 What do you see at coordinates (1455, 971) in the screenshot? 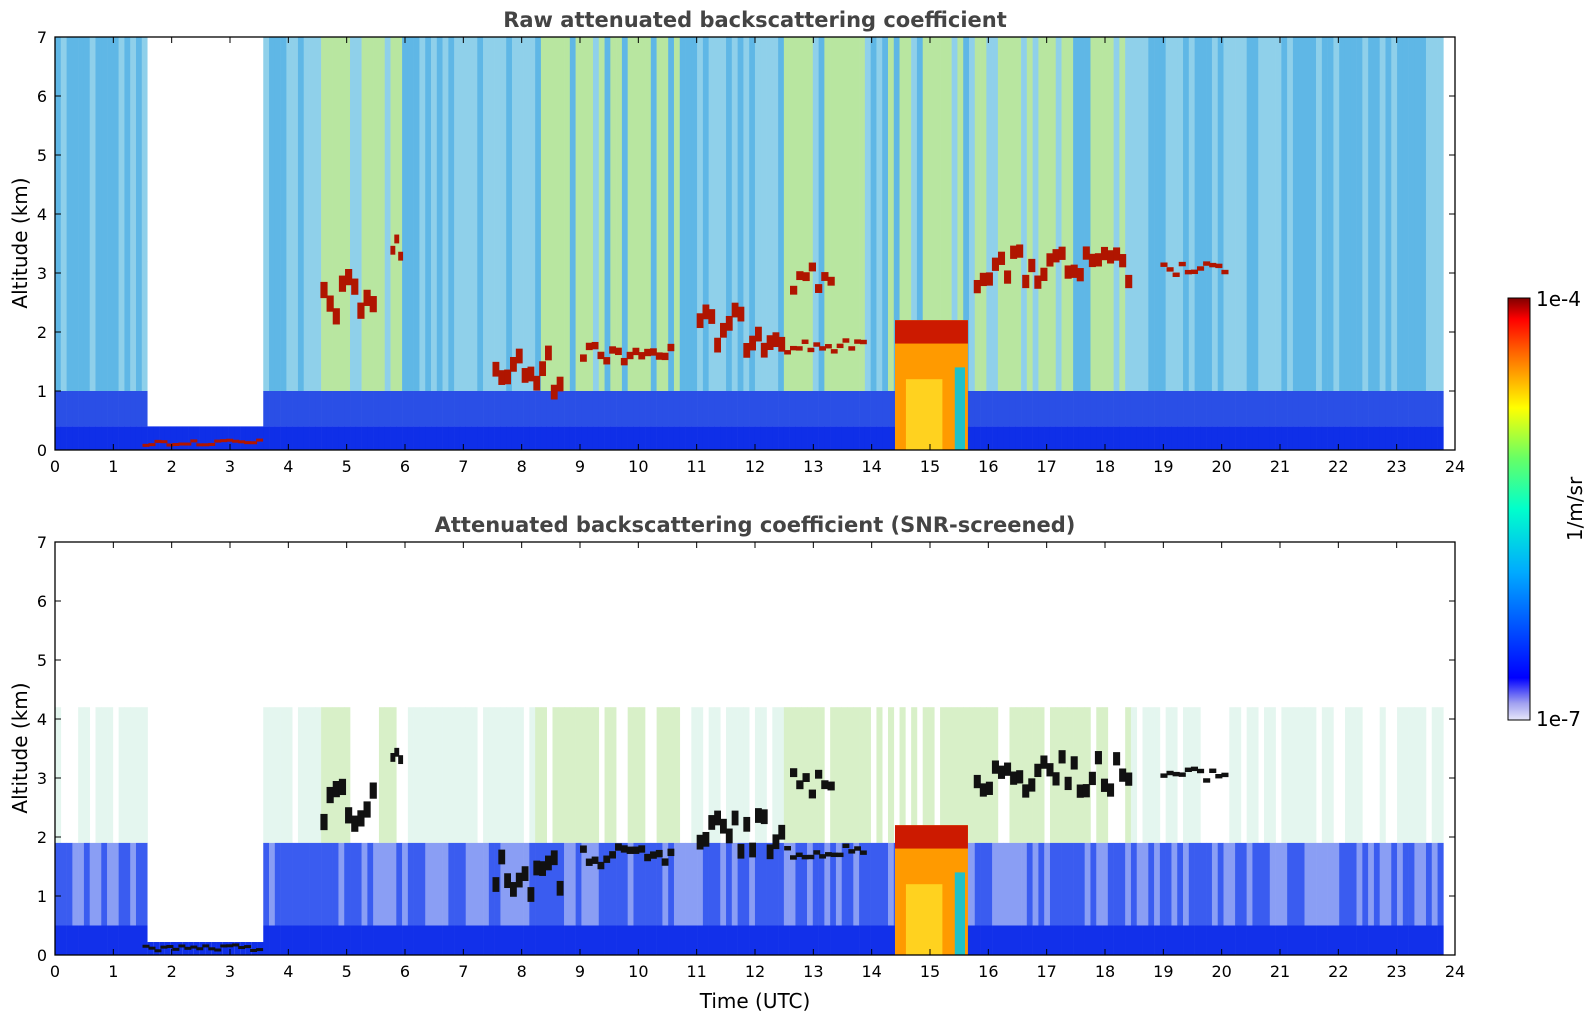
I see `x-tick-label: 24` at bounding box center [1455, 971].